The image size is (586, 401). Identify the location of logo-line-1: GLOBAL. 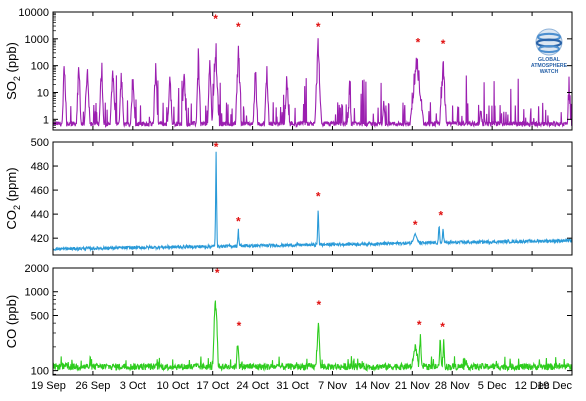
(549, 60).